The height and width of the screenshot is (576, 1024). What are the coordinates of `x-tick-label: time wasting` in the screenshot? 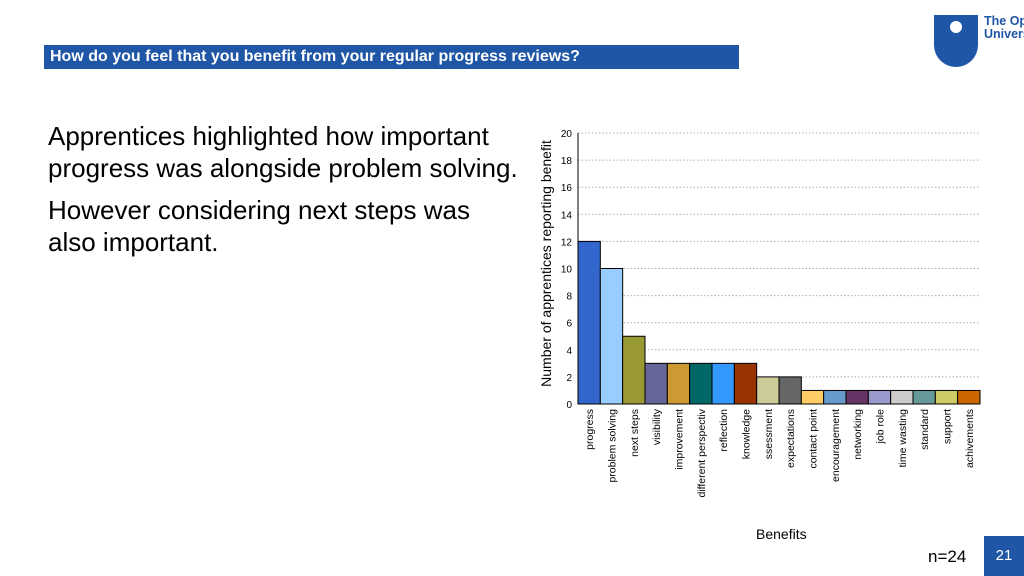 It's located at (903, 438).